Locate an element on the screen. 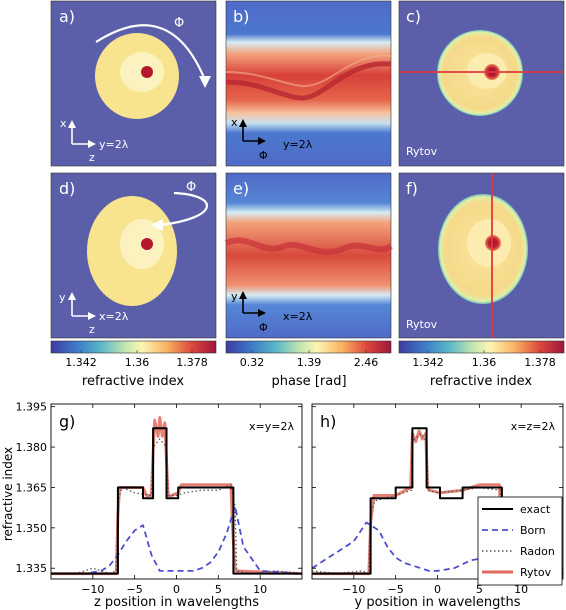 The width and height of the screenshot is (566, 610). legend-entry: Radon is located at coordinates (537, 551).